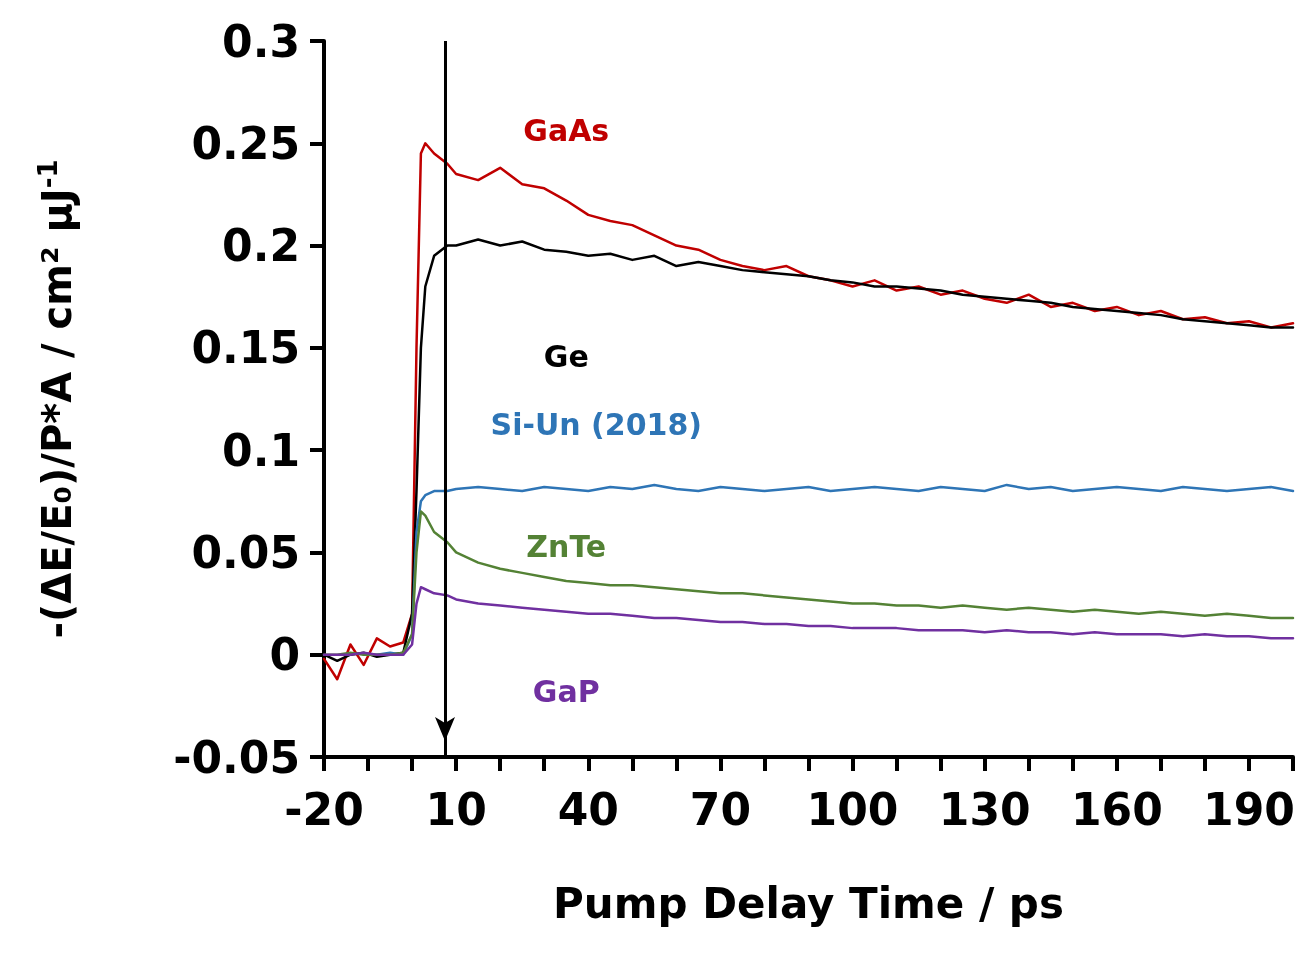 This screenshot has height=964, width=1309. I want to click on series-label: ZnTe, so click(566, 546).